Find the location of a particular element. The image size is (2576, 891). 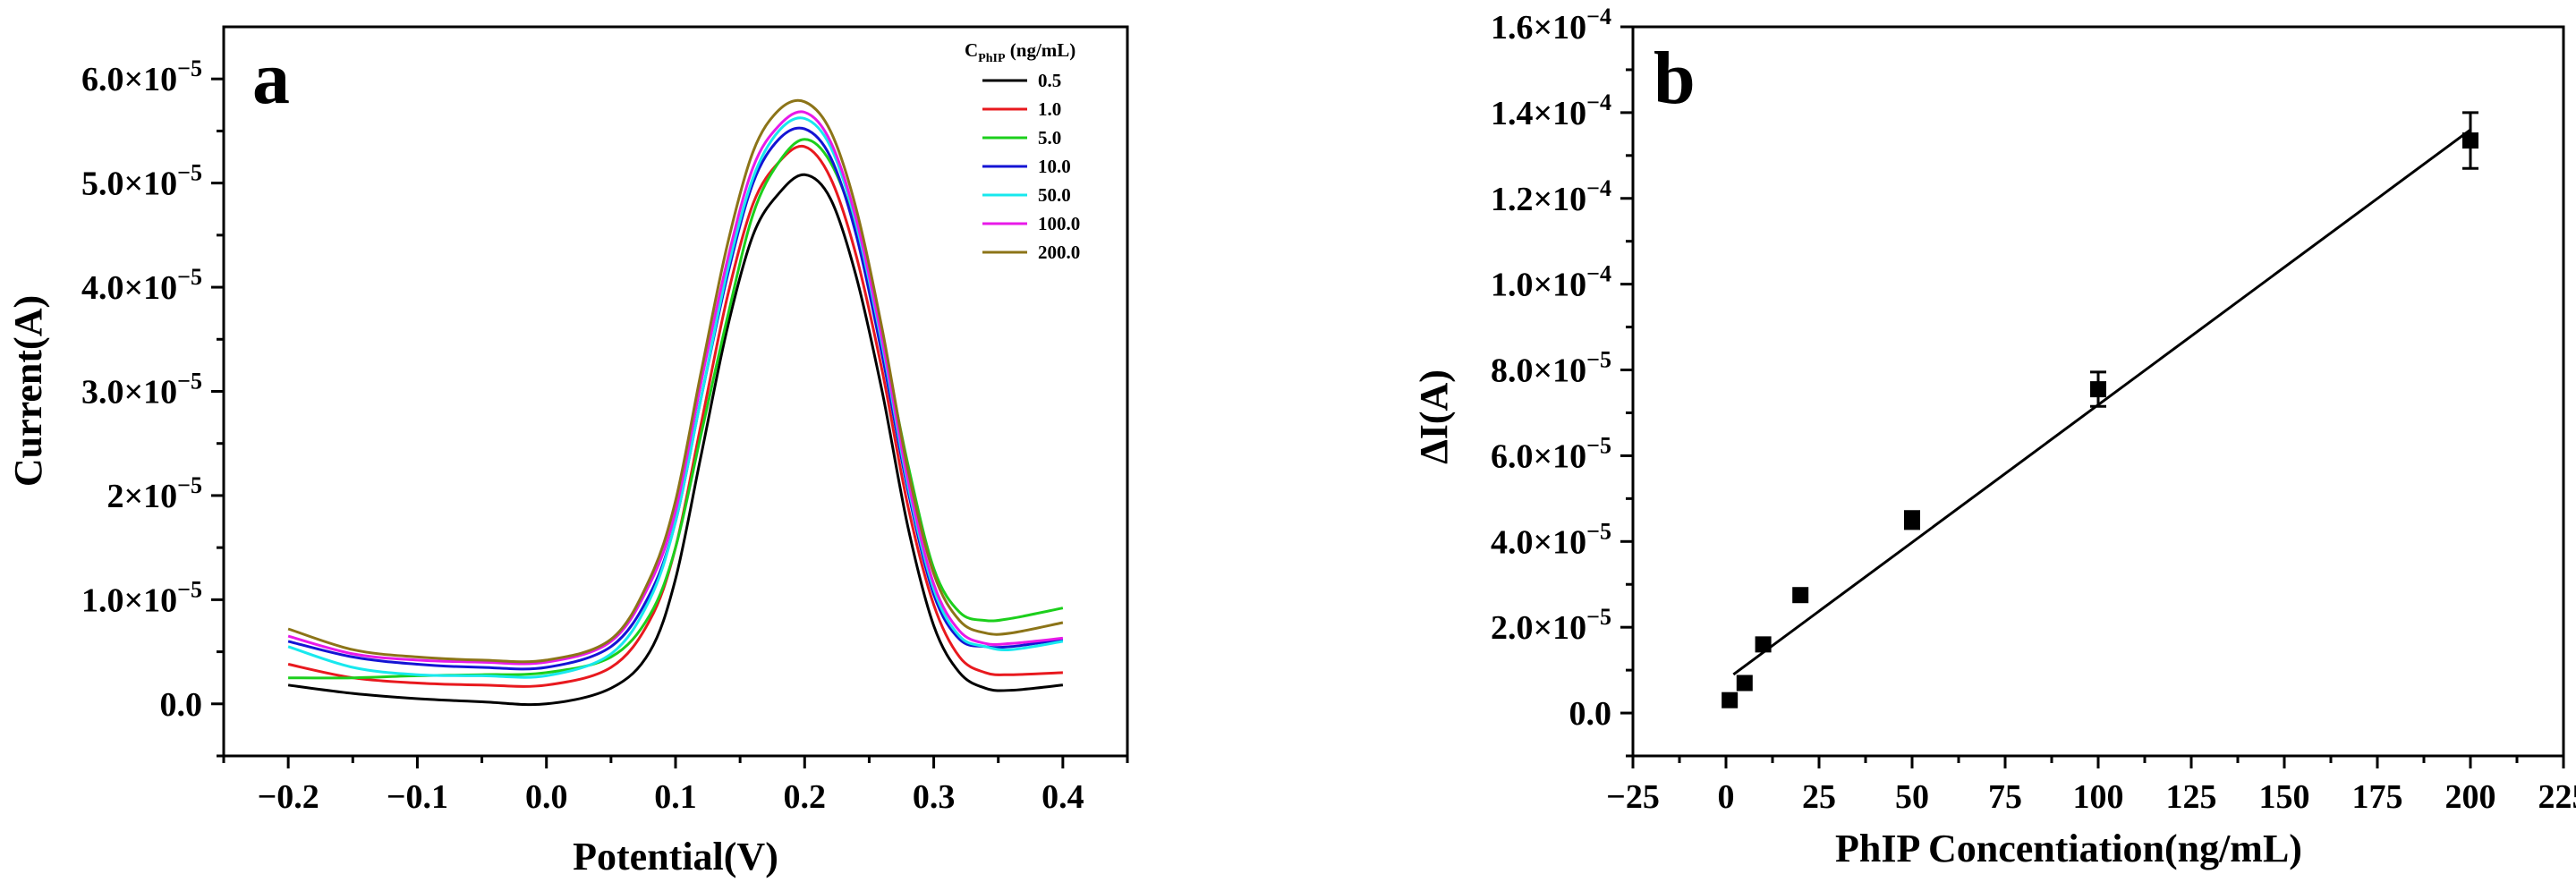

legend-title-sub: PhIP is located at coordinates (992, 58).